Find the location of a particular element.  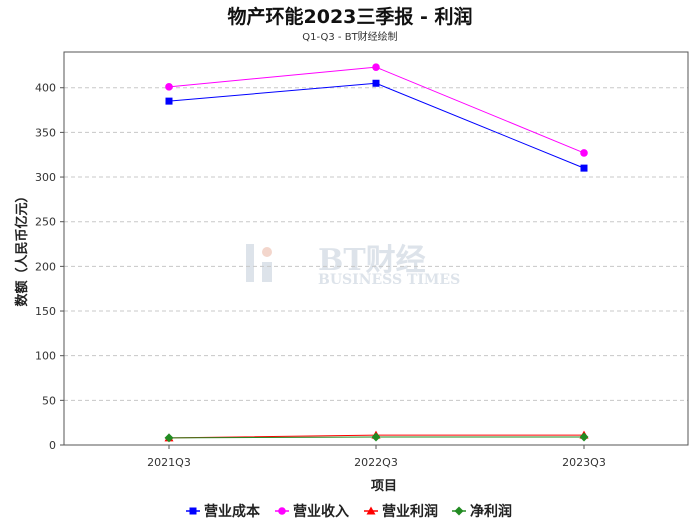

x-axis: 2021Q3 2022Q3 2023Q3 is located at coordinates (376, 457).